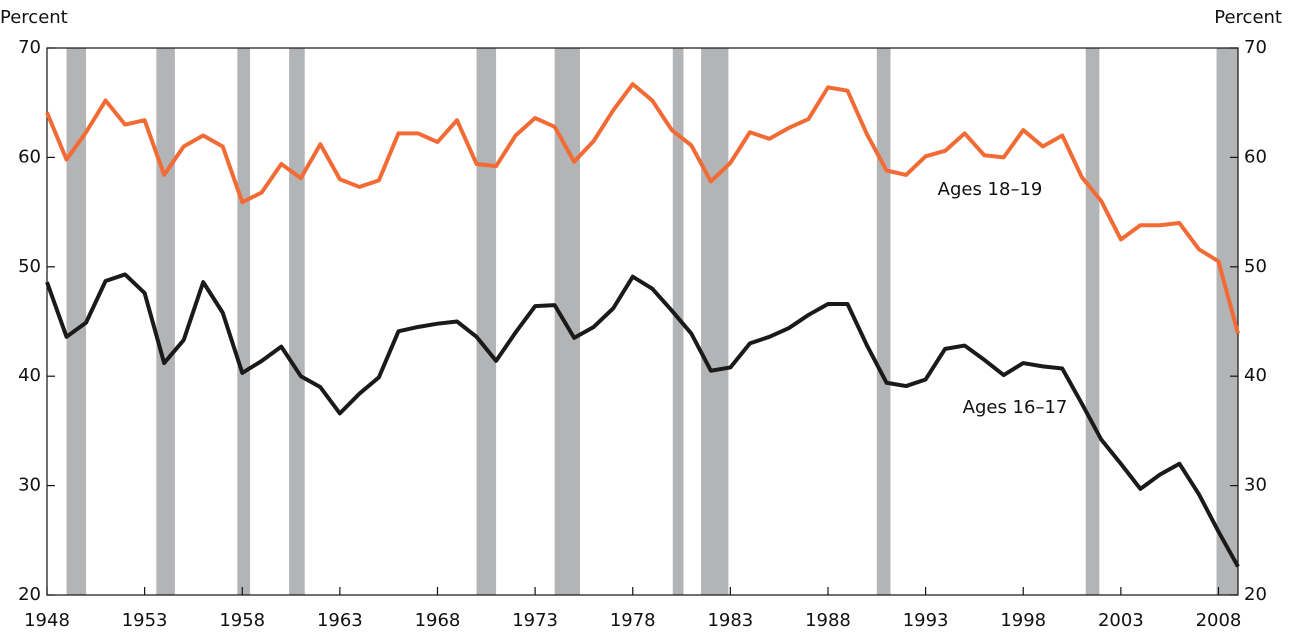  What do you see at coordinates (1121, 620) in the screenshot?
I see `x-tick-label: 2003` at bounding box center [1121, 620].